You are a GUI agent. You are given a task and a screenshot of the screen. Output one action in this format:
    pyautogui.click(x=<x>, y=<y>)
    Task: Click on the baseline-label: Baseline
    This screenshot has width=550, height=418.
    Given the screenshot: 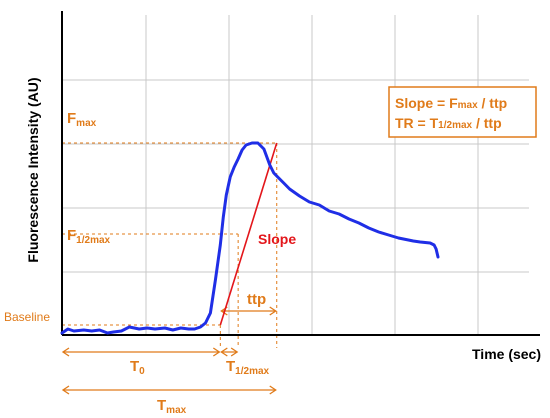 What is the action you would take?
    pyautogui.click(x=27, y=317)
    